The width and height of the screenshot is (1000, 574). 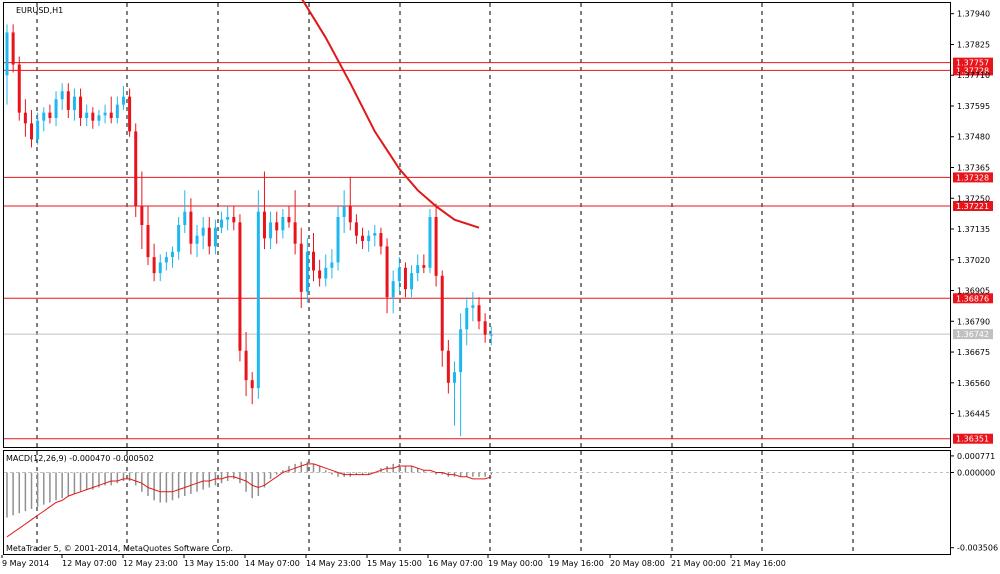 I want to click on price-tick-label: 1.37135, so click(x=973, y=229).